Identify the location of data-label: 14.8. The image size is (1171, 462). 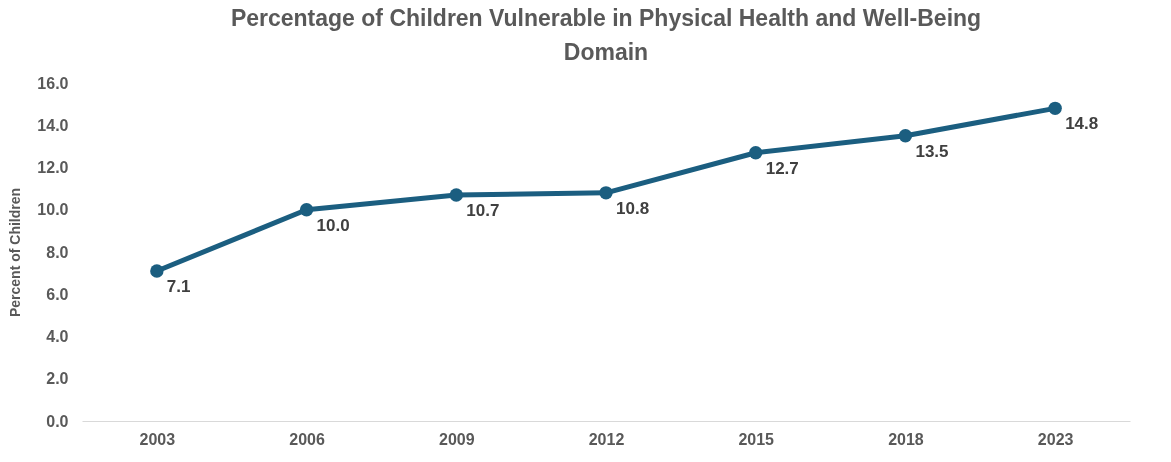
(1082, 124).